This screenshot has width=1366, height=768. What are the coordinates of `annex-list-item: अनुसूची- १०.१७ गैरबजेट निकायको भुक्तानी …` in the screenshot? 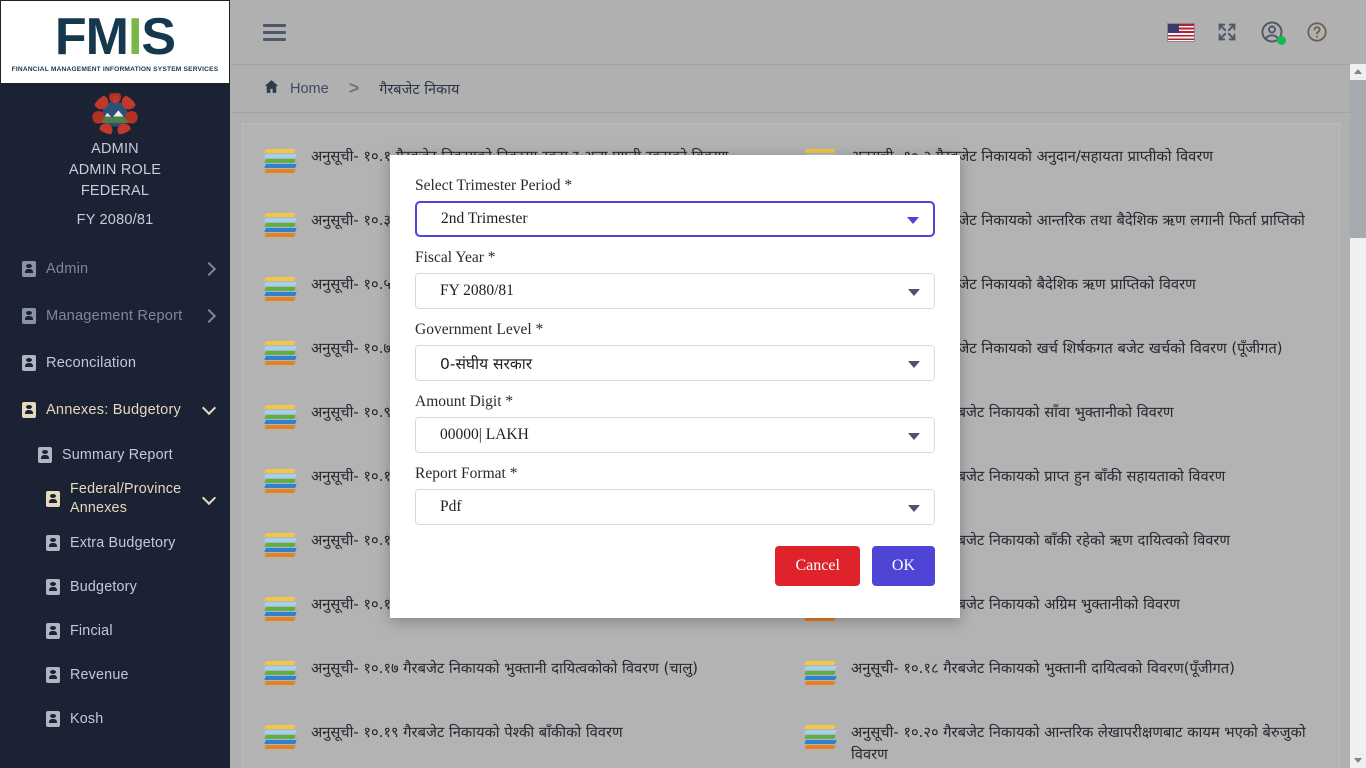 It's located at (513, 680).